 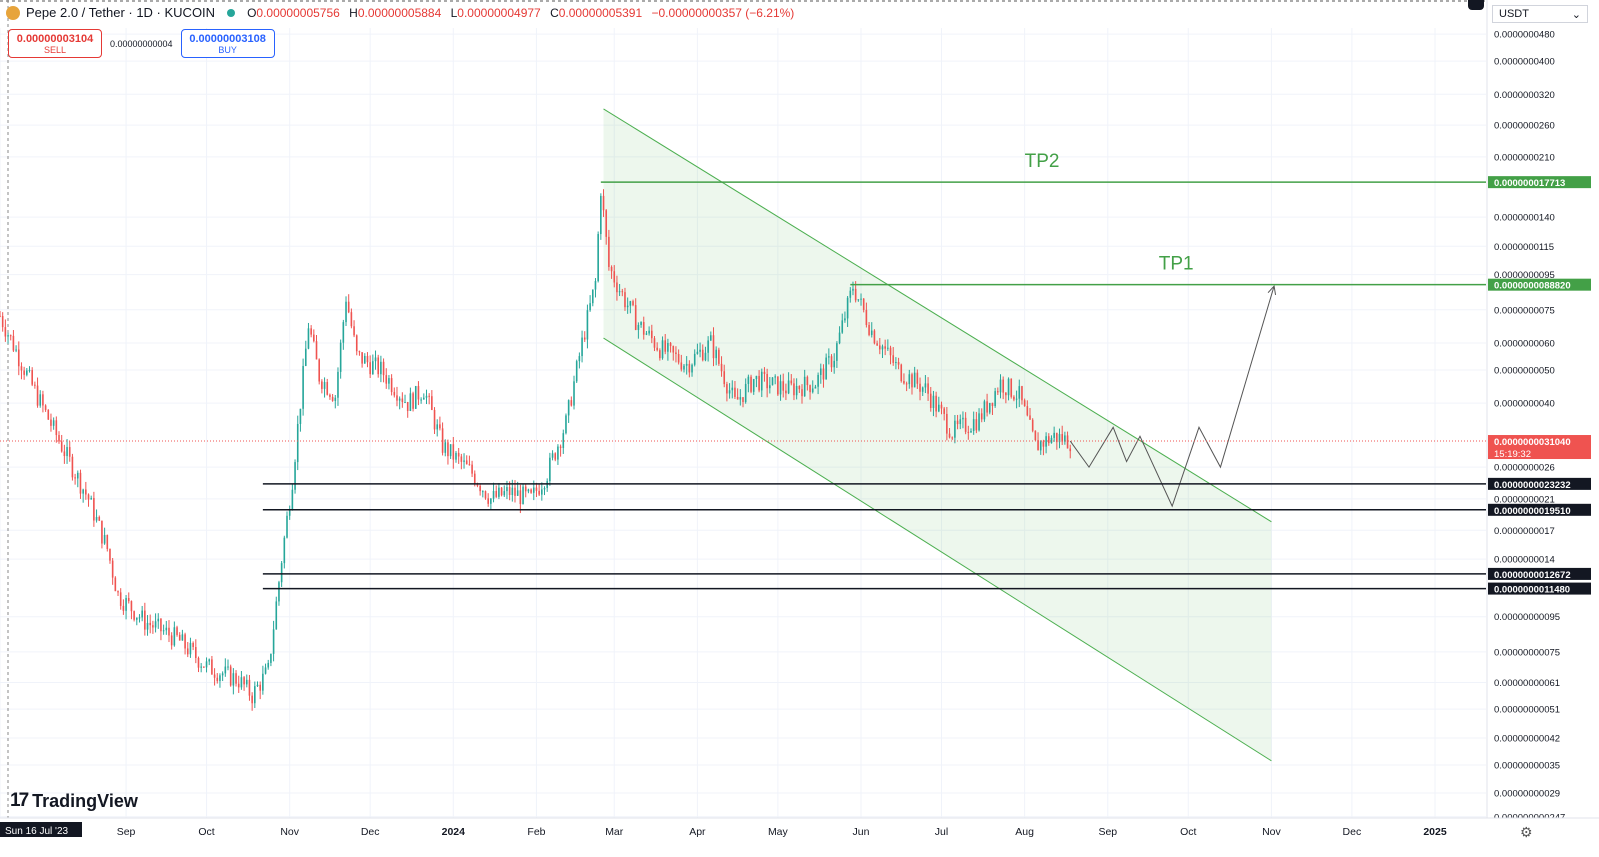 What do you see at coordinates (298, 12) in the screenshot?
I see `open-value: 0.00000005756` at bounding box center [298, 12].